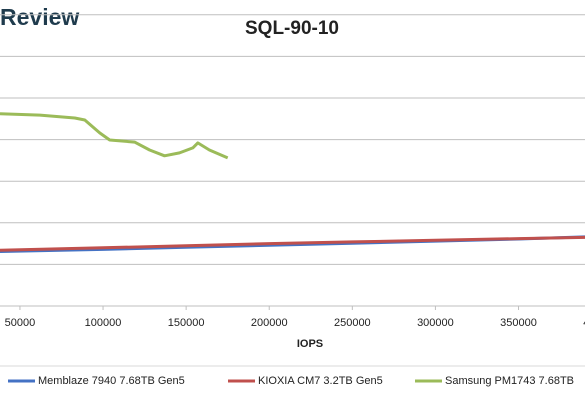 This screenshot has height=401, width=585. What do you see at coordinates (352, 323) in the screenshot?
I see `x-tick-label: 250000` at bounding box center [352, 323].